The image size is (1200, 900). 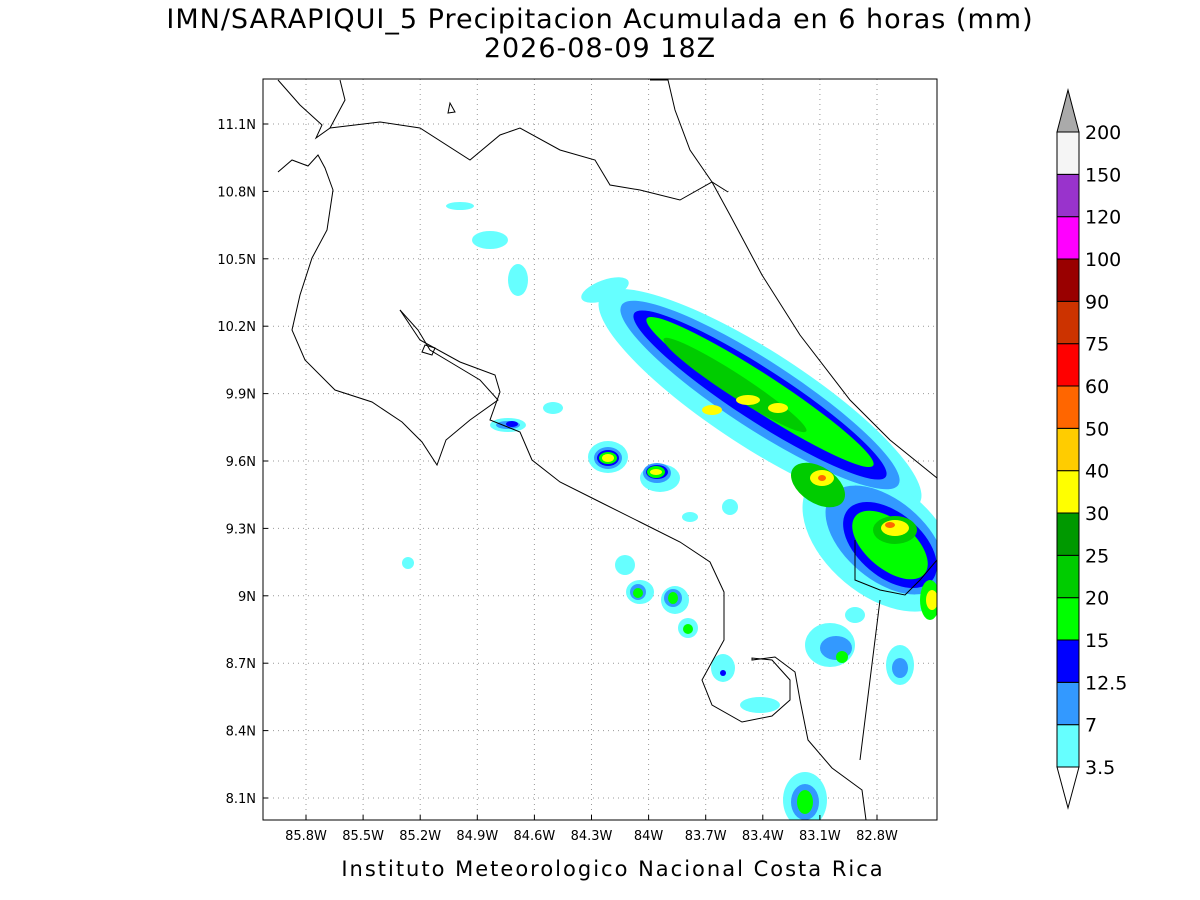 I want to click on colorbar-label: 90, so click(x=1097, y=302).